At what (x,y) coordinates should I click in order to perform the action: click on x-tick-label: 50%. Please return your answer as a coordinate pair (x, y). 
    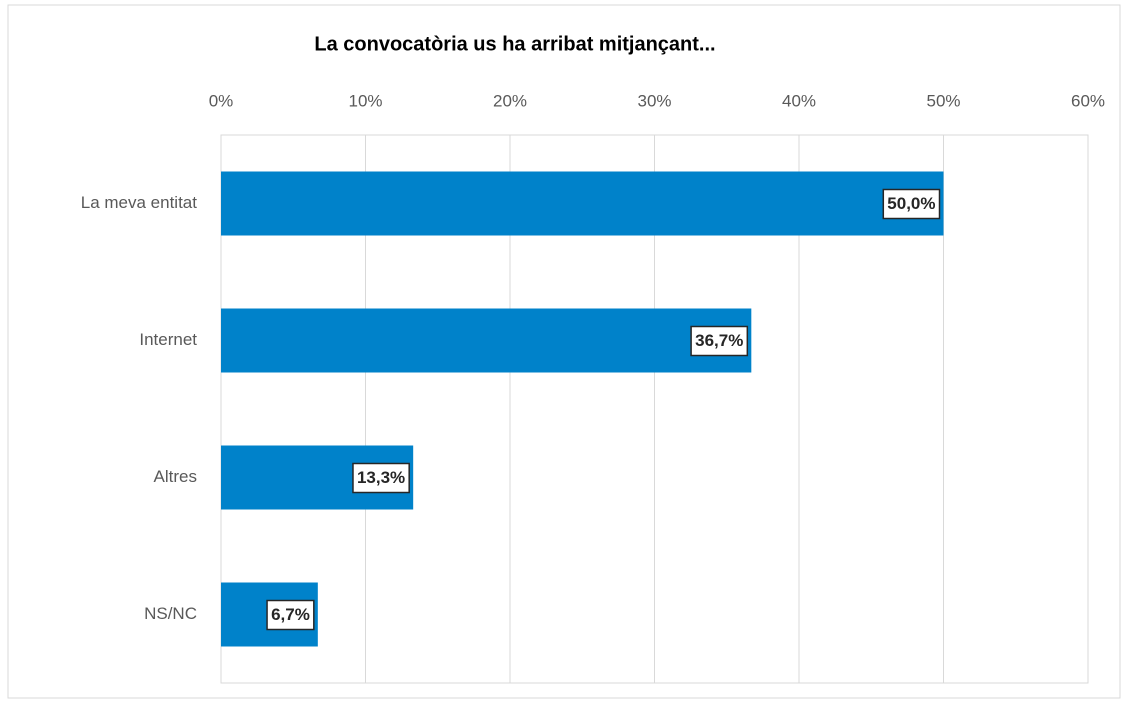
    Looking at the image, I should click on (943, 100).